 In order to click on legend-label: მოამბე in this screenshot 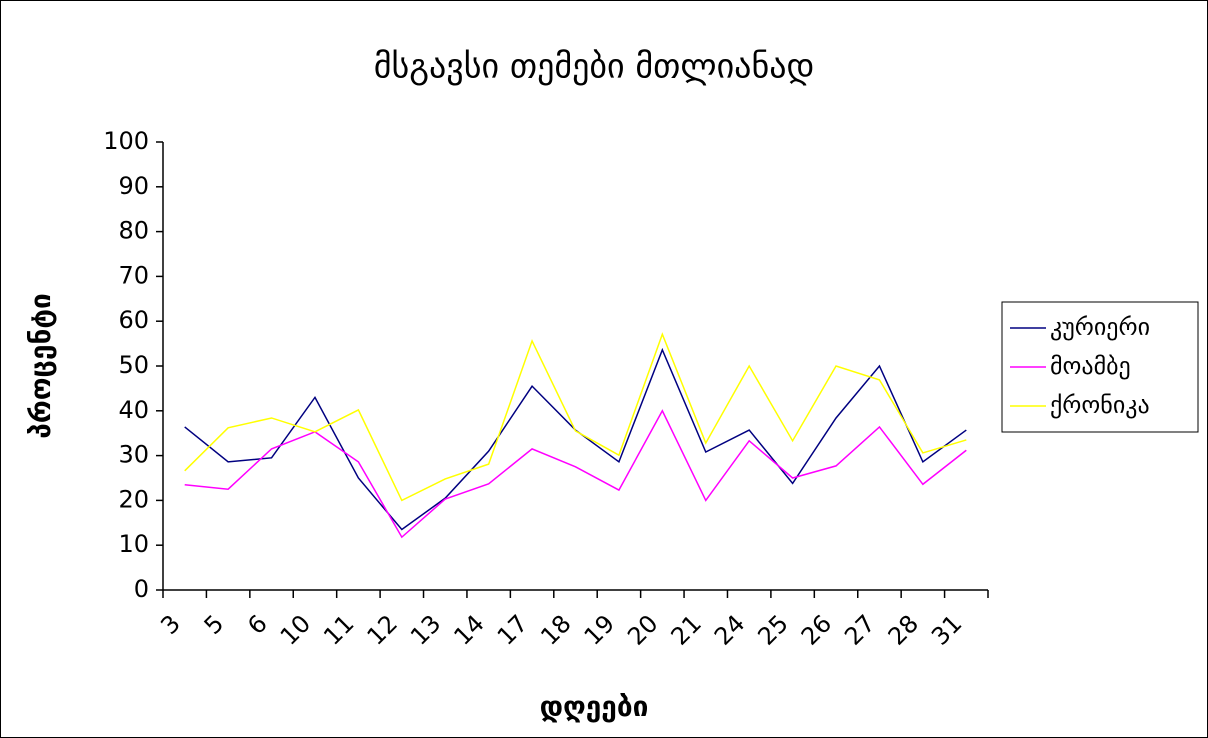, I will do `click(1090, 366)`.